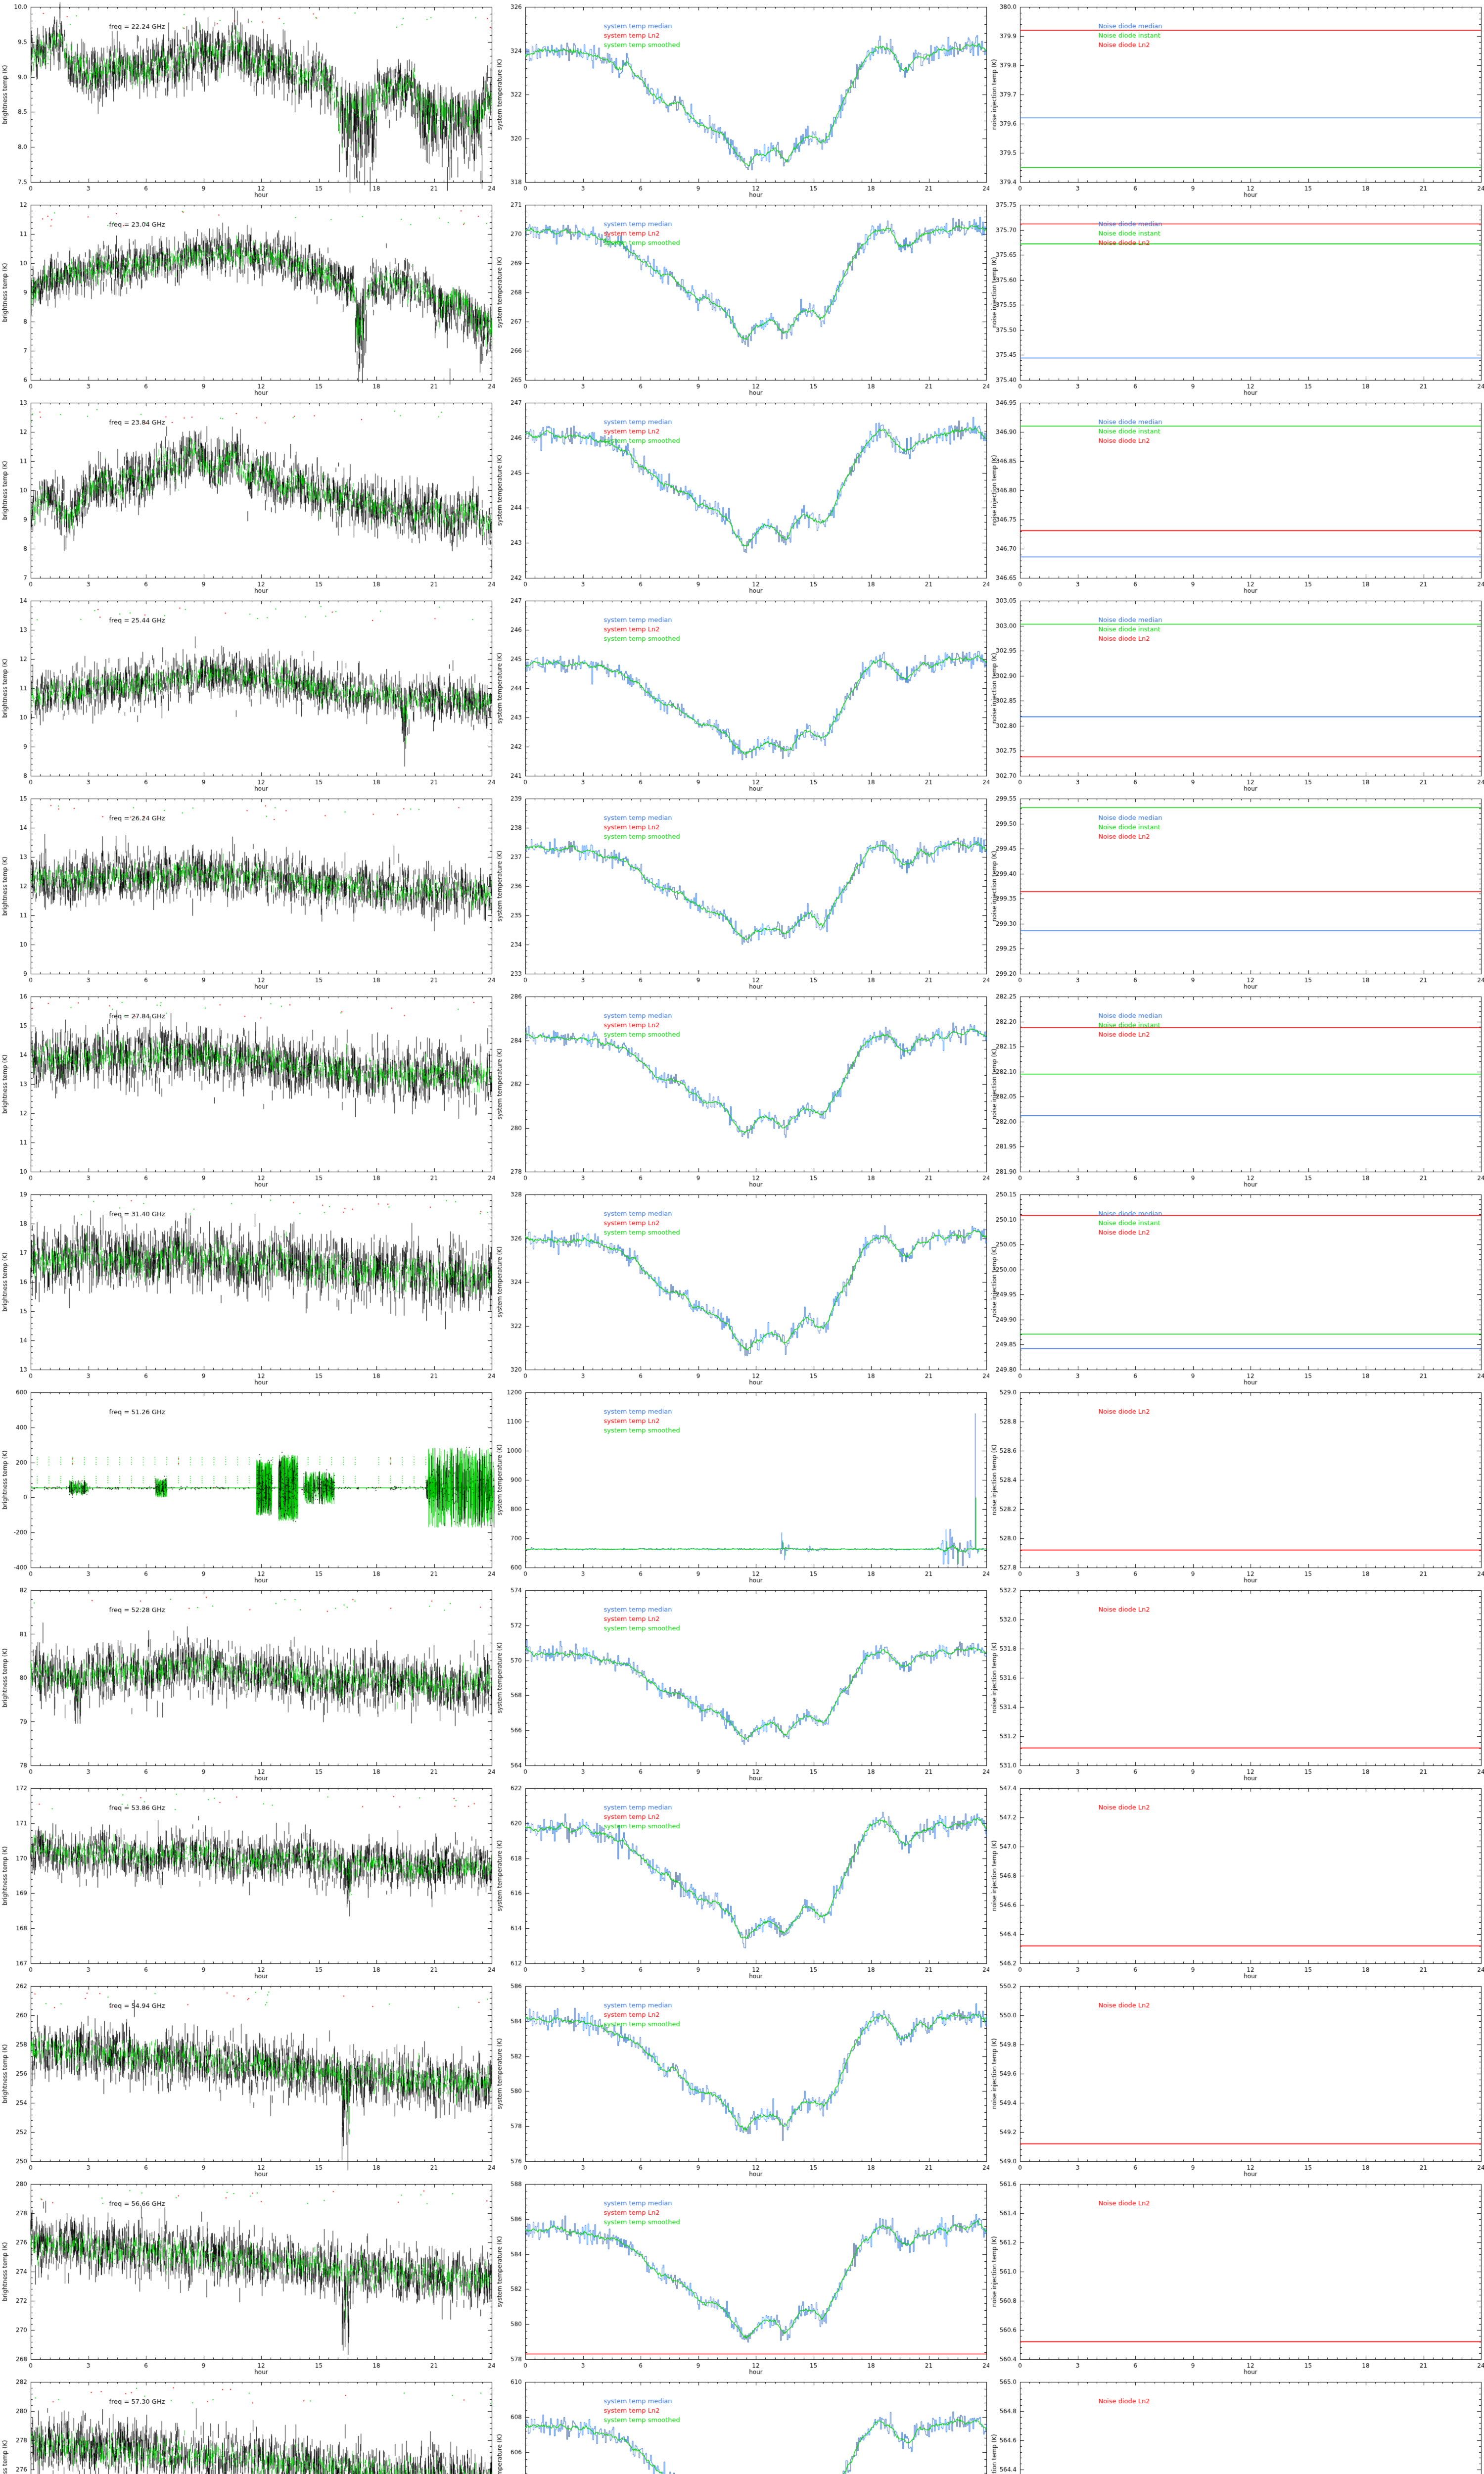  I want to click on panel-row6-right, so click(1236, 1089).